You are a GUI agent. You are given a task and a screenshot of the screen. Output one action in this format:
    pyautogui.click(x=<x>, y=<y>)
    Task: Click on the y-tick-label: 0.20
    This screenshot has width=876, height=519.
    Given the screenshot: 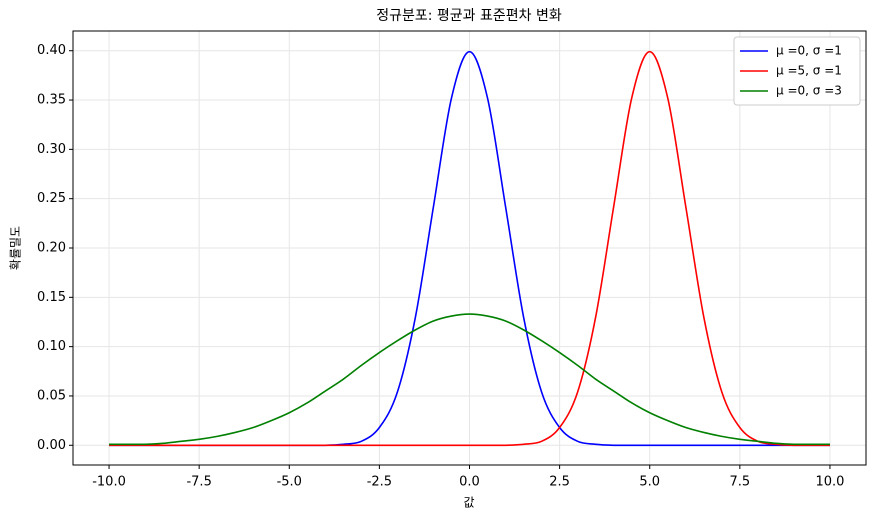 What is the action you would take?
    pyautogui.click(x=51, y=248)
    